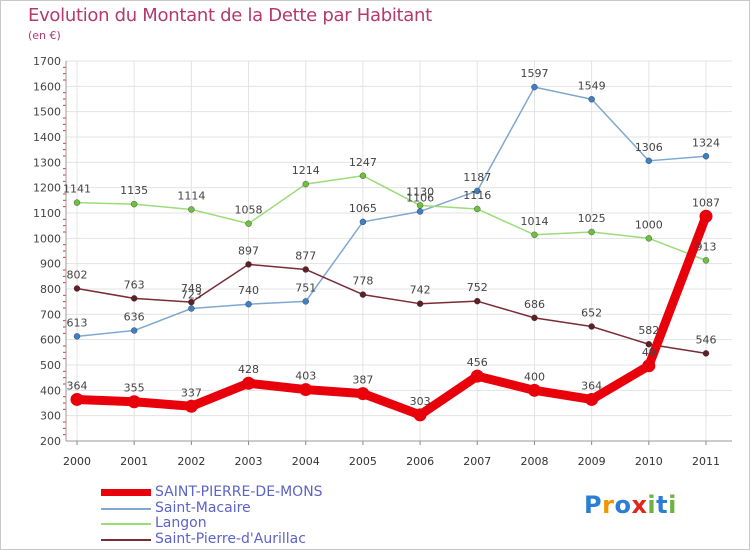 The image size is (750, 551). Describe the element at coordinates (305, 255) in the screenshot. I see `data-label: 877` at that location.